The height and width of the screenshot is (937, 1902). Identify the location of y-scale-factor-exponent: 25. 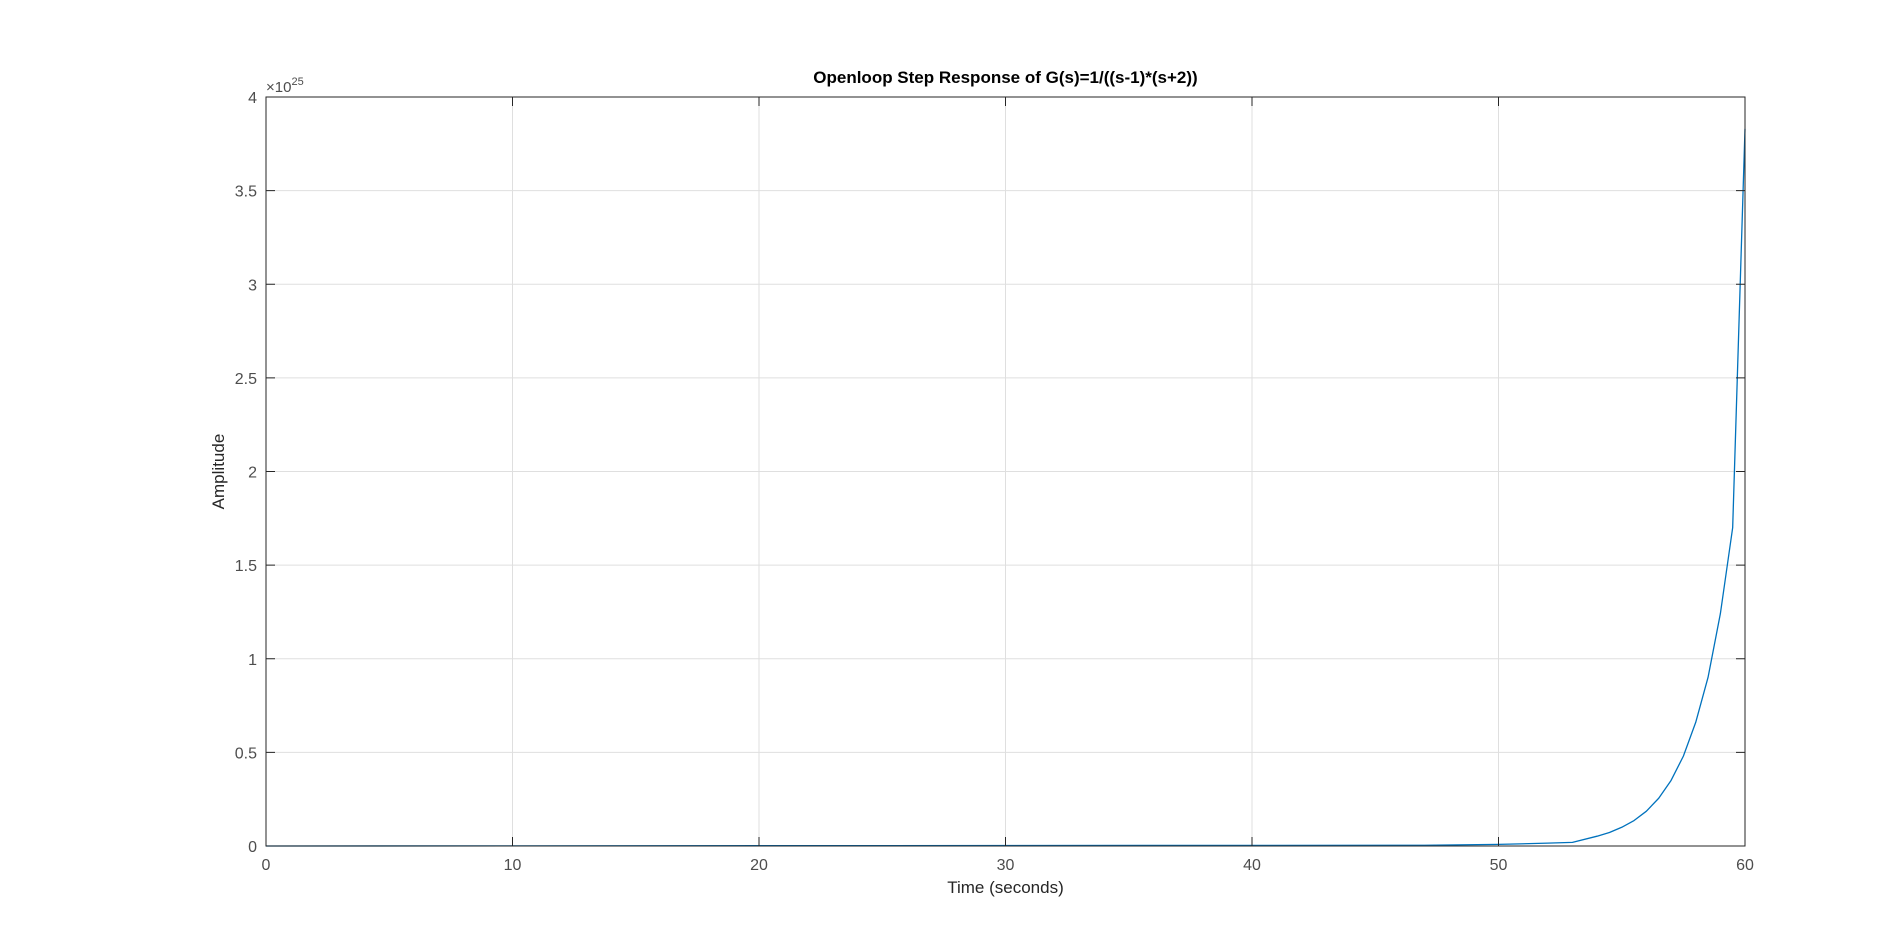
(297, 82).